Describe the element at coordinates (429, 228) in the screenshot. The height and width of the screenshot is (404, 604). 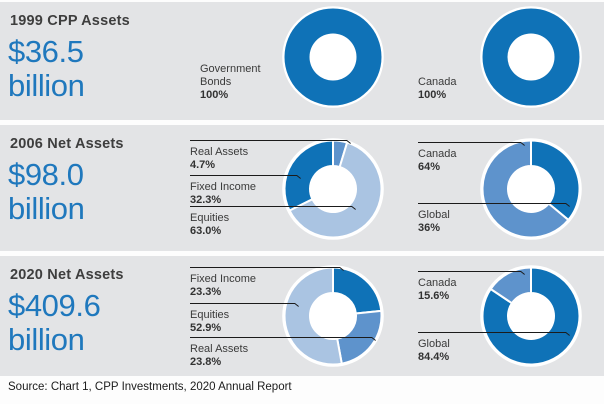
I see `slice-percent: 36%` at that location.